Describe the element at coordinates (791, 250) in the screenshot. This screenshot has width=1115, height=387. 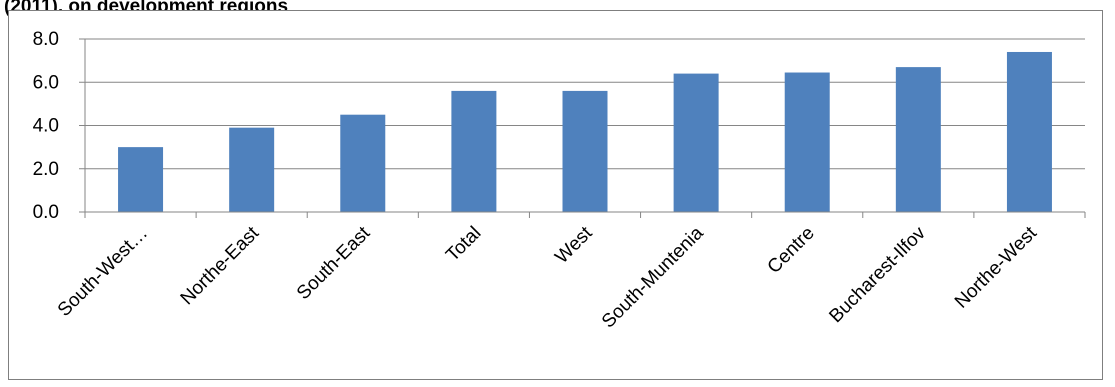
I see `x-category-label: Centre` at that location.